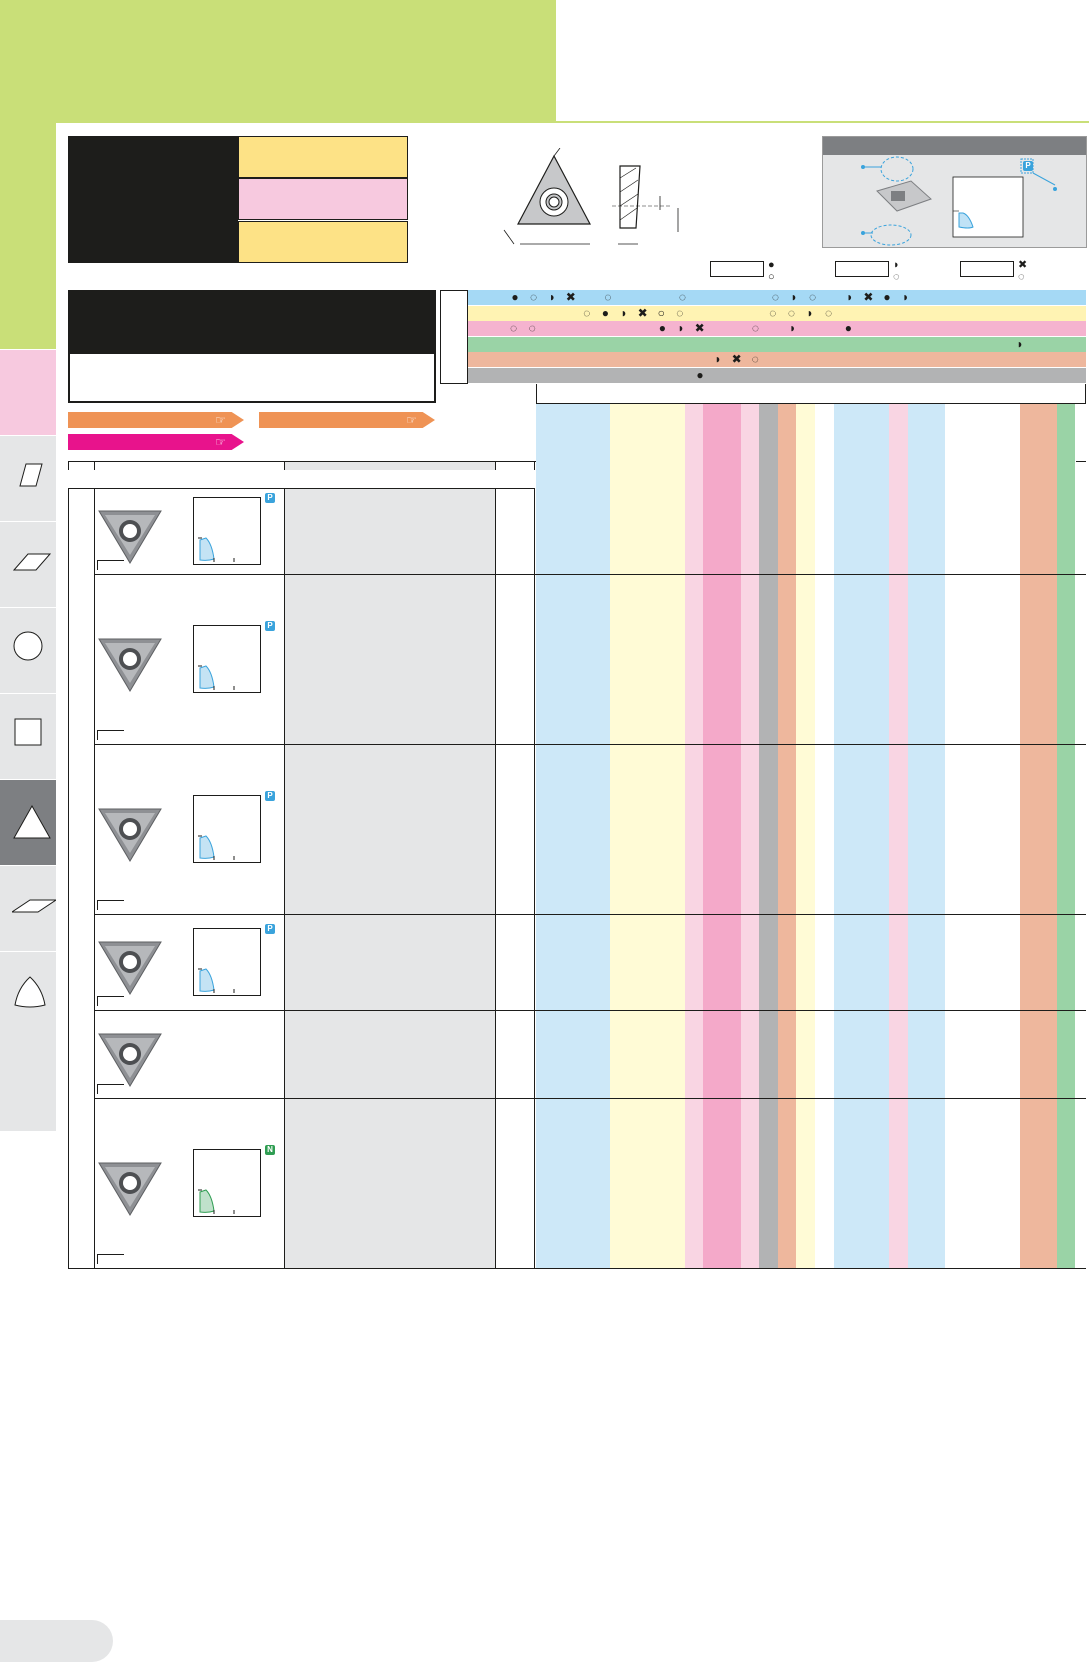 The width and height of the screenshot is (1089, 1662). What do you see at coordinates (1021, 277) in the screenshot?
I see `legend-sym-3b: ◌` at bounding box center [1021, 277].